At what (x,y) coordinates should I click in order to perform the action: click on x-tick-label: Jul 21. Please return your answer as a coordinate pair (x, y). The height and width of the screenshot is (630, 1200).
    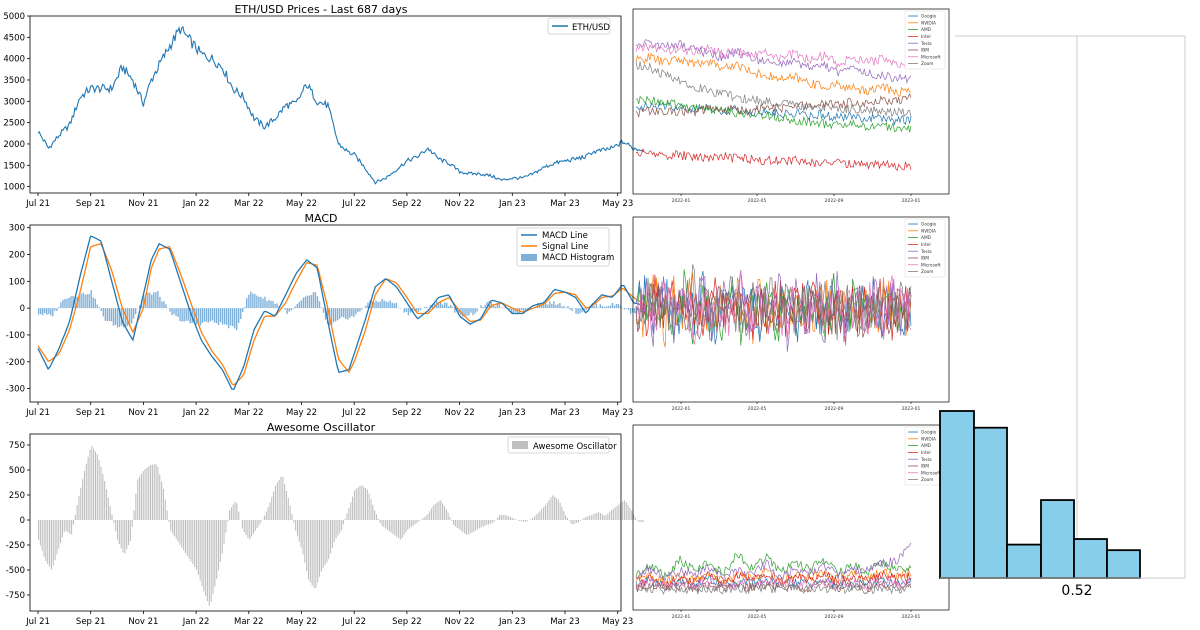
    Looking at the image, I should click on (37, 622).